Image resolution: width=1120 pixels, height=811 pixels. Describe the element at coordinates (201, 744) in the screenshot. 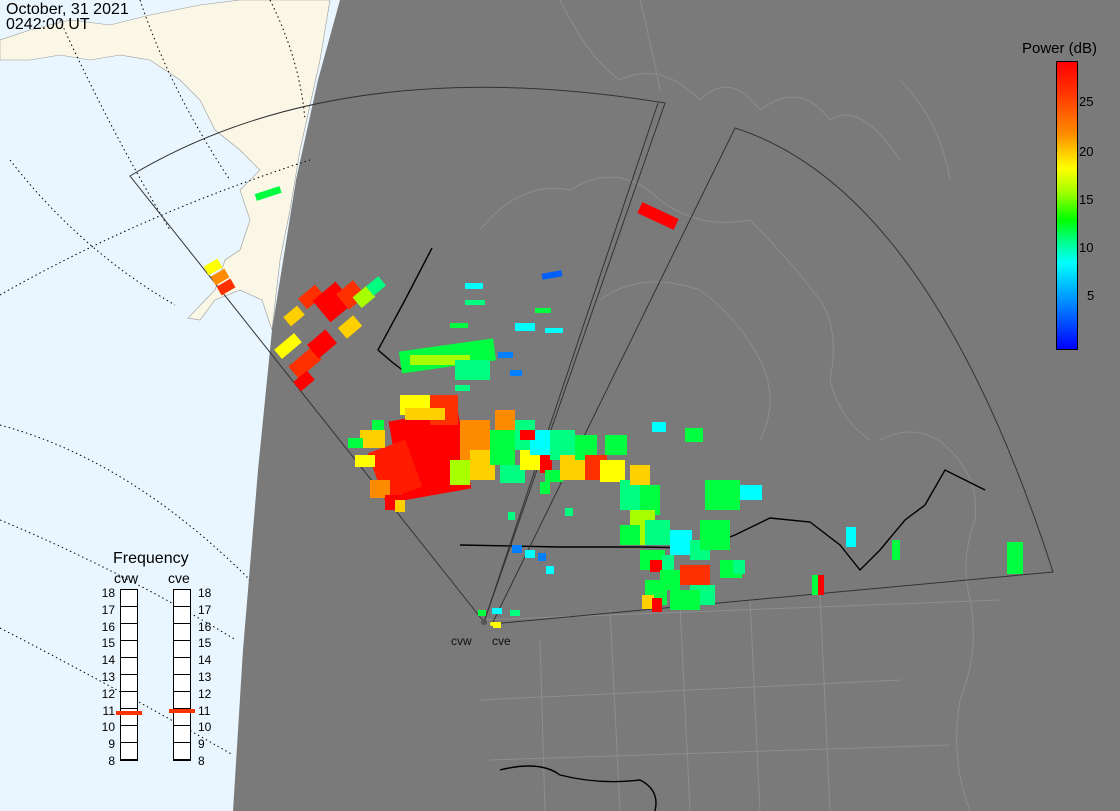

I see `frequency-scale-label-right: 9` at that location.